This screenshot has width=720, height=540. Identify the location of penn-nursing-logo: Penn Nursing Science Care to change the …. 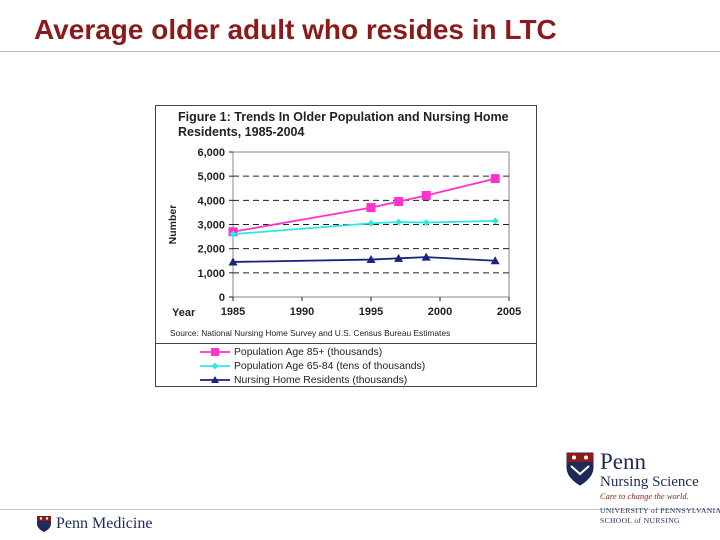
(643, 487).